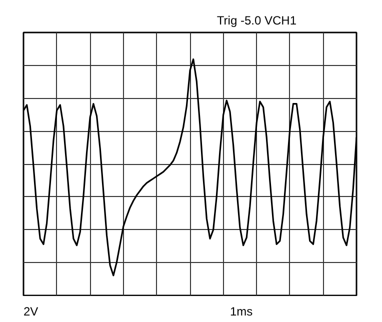  I want to click on chart-title: Trig -5.0 VCH1, so click(256, 21).